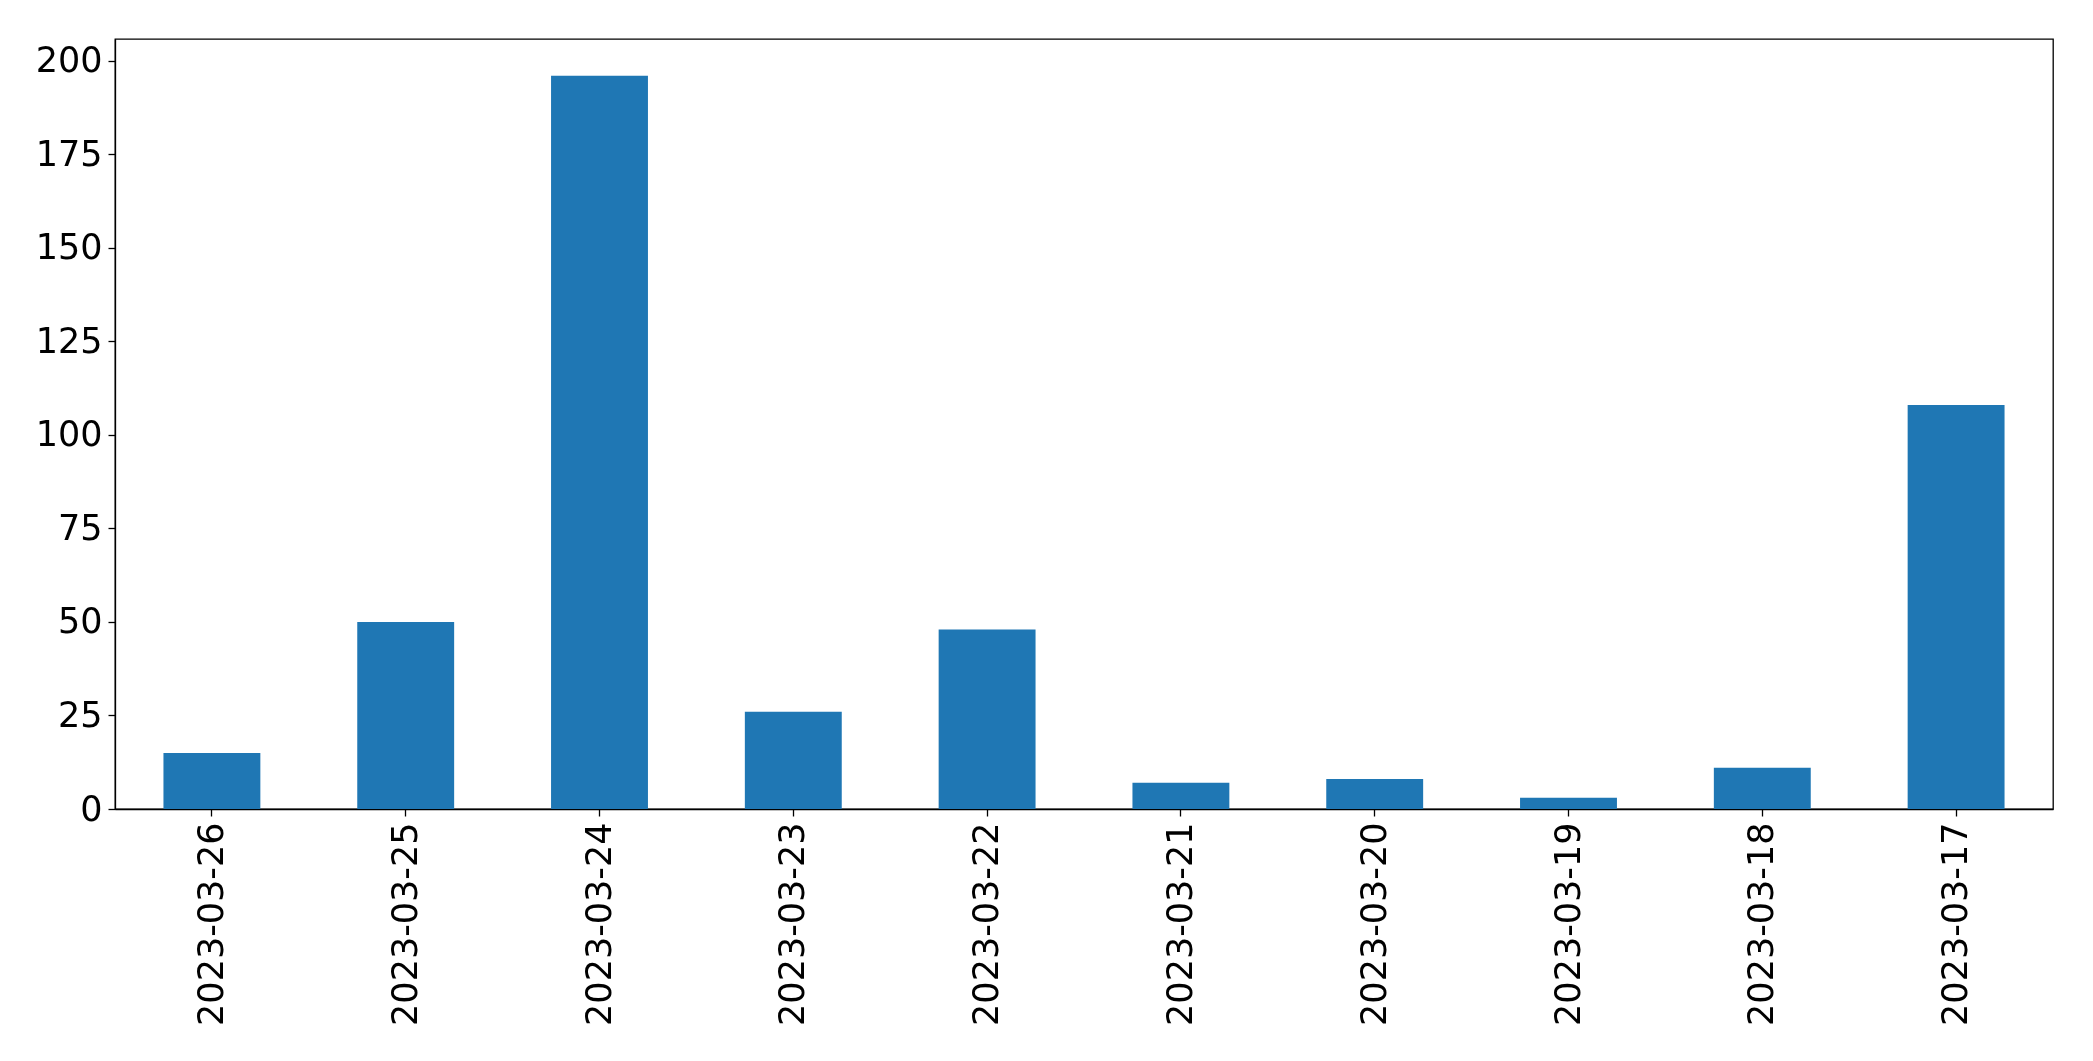  What do you see at coordinates (792, 924) in the screenshot?
I see `x-tick-label: 2023-03-23` at bounding box center [792, 924].